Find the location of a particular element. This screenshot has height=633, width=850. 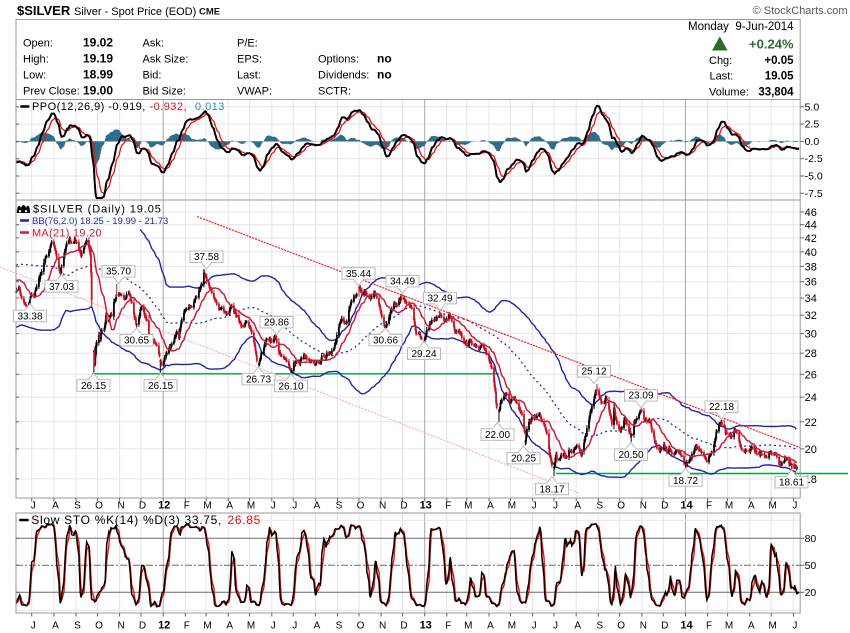

svg-text: © StockCharts.com is located at coordinates (800, 11).